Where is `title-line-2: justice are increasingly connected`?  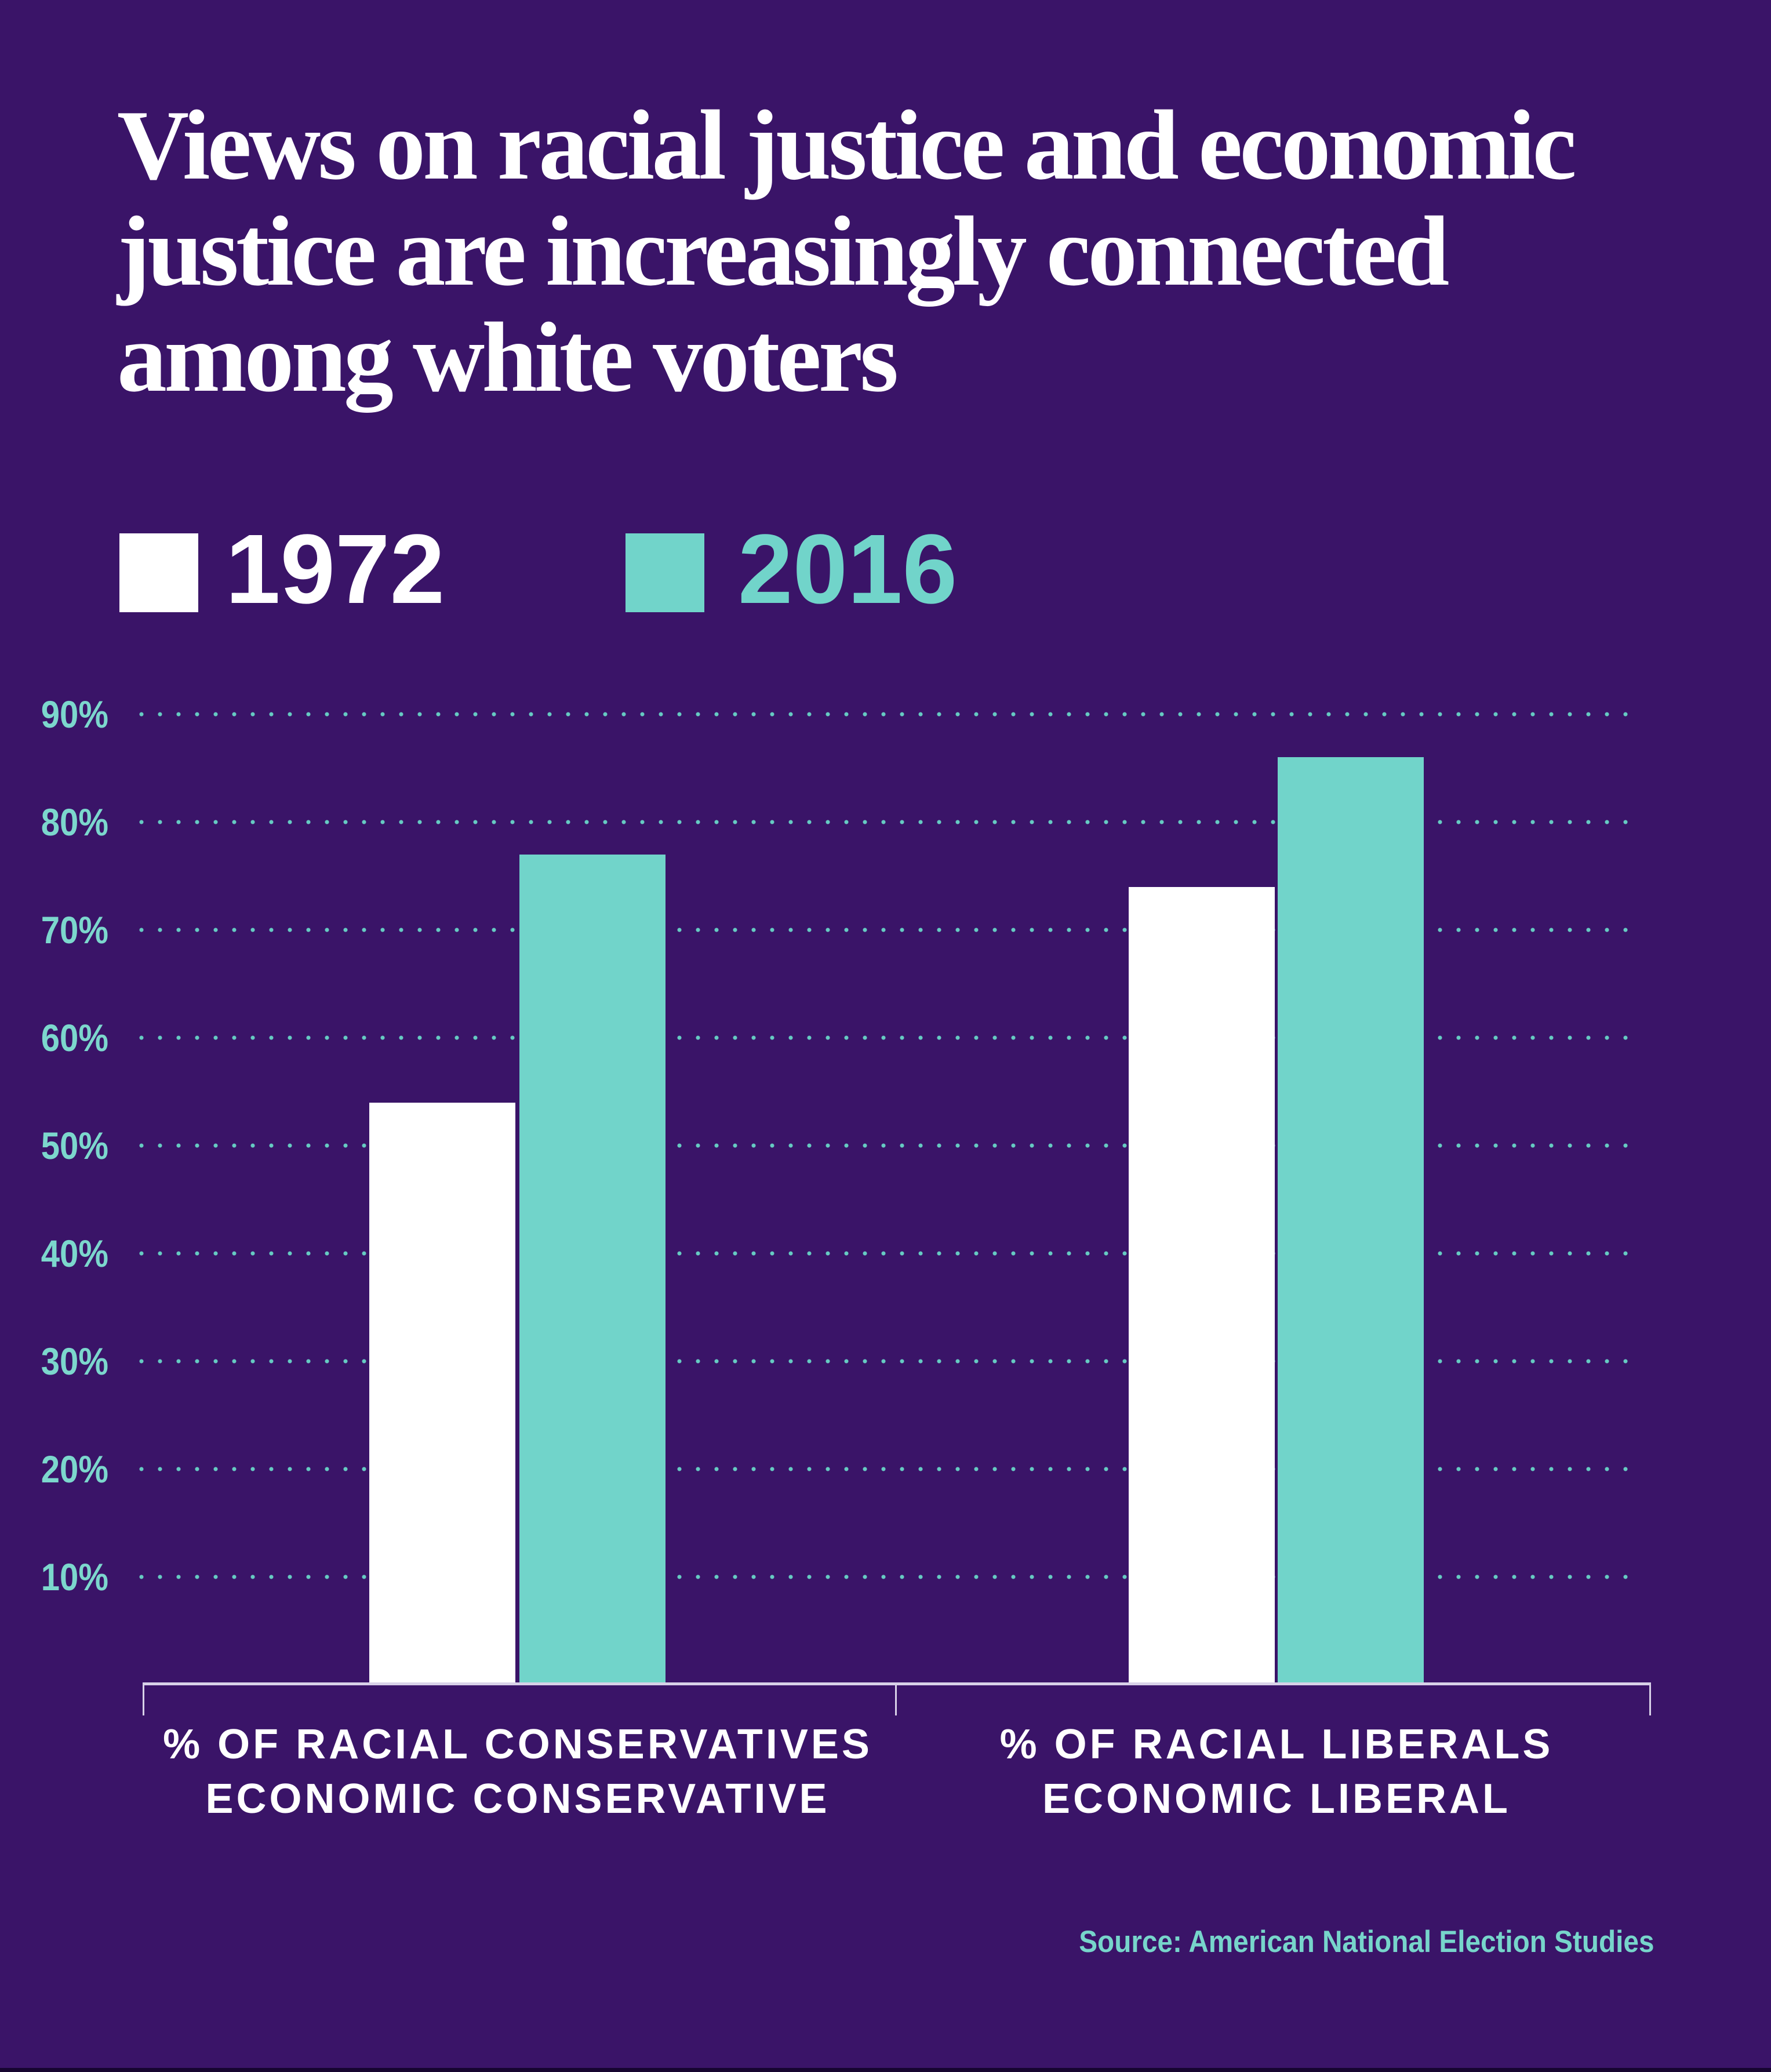
title-line-2: justice are increasingly connected is located at coordinates (783, 252).